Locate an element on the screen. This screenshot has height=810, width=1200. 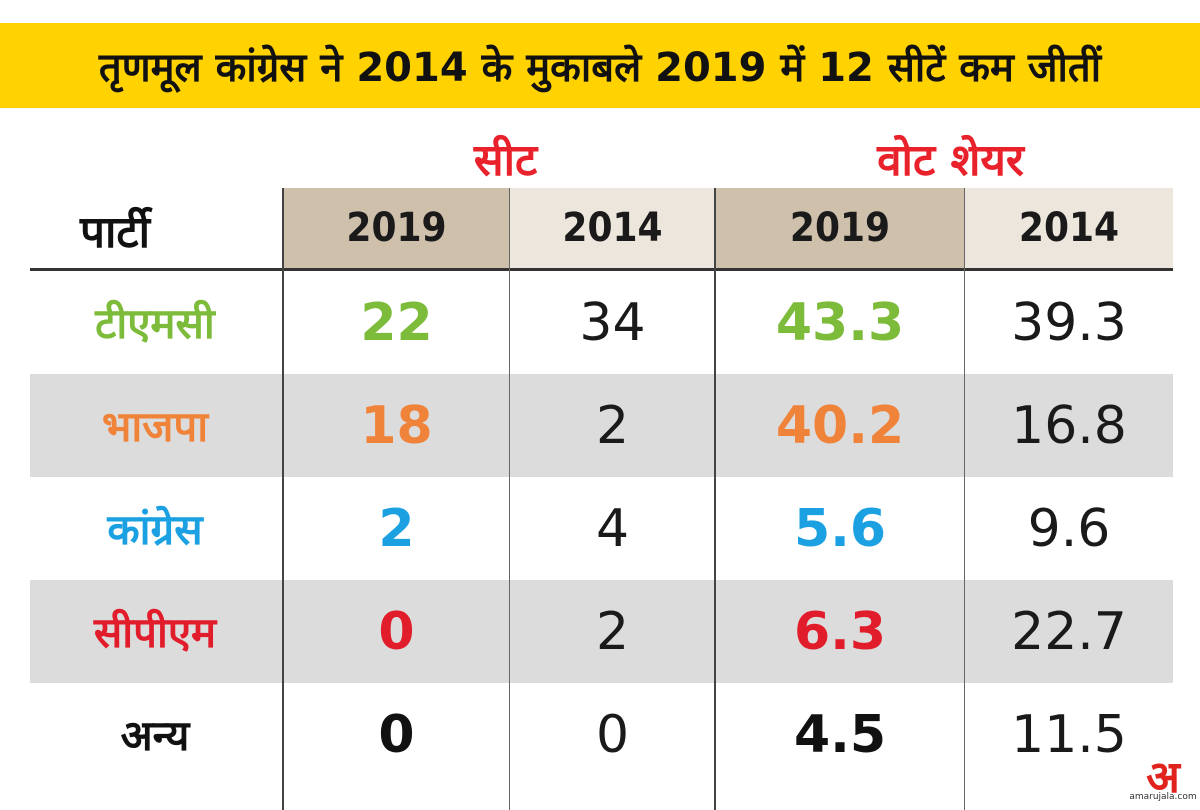
party-name: भाजपा is located at coordinates (155, 426).